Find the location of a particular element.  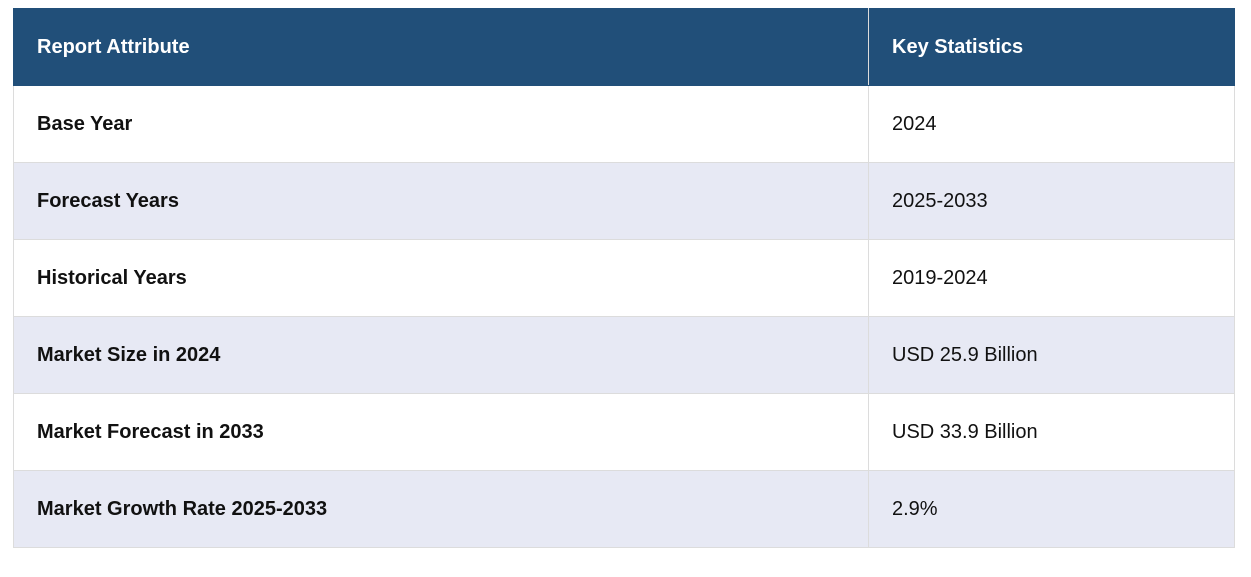

attribute-cell: Forecast Years is located at coordinates (441, 201).